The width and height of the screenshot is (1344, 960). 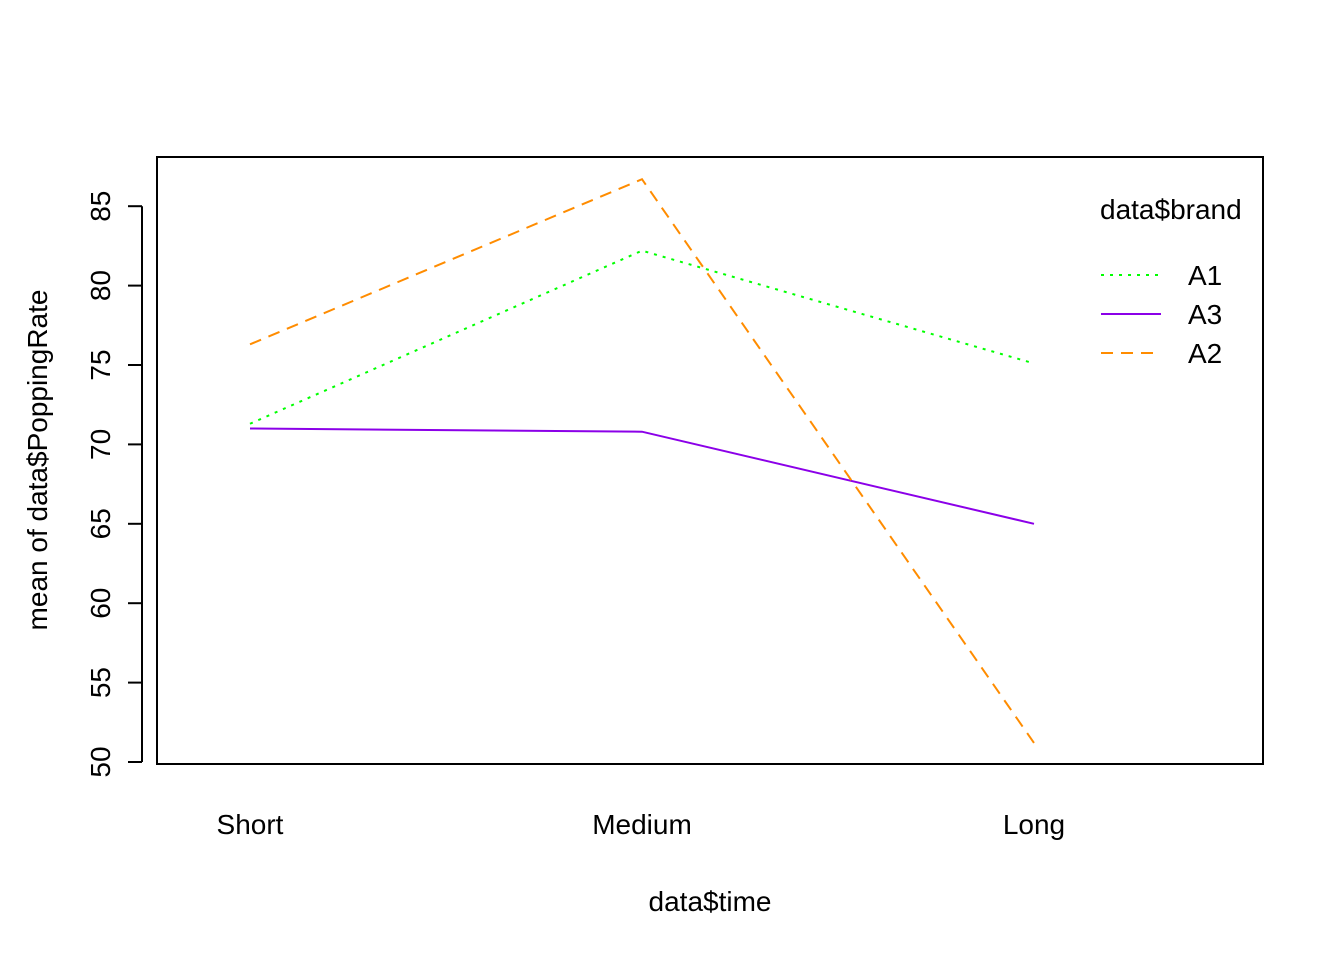 I want to click on y-tick-label: 50, so click(x=100, y=761).